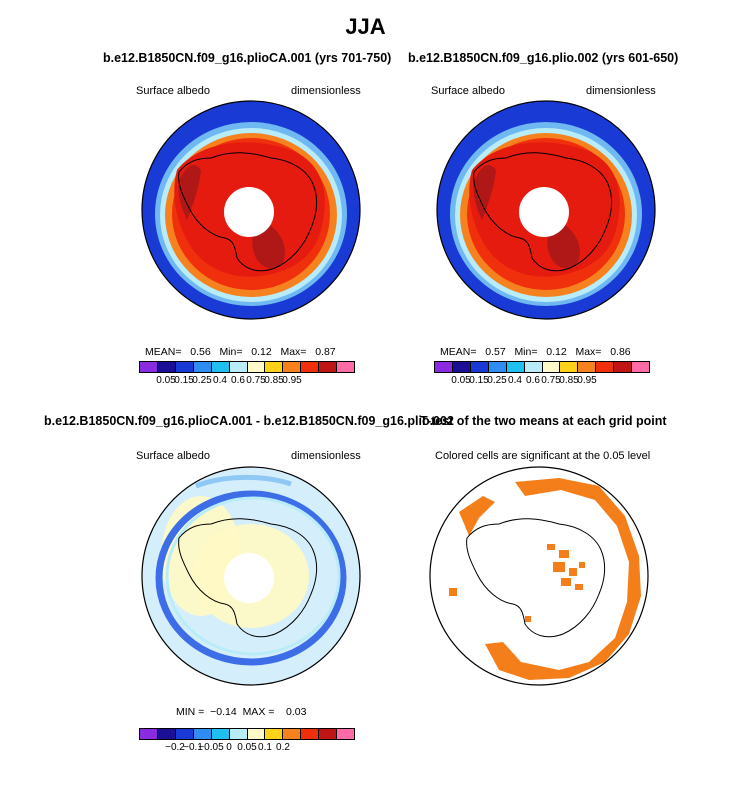  I want to click on panel-1-variable-label: Surface albedo, so click(173, 91).